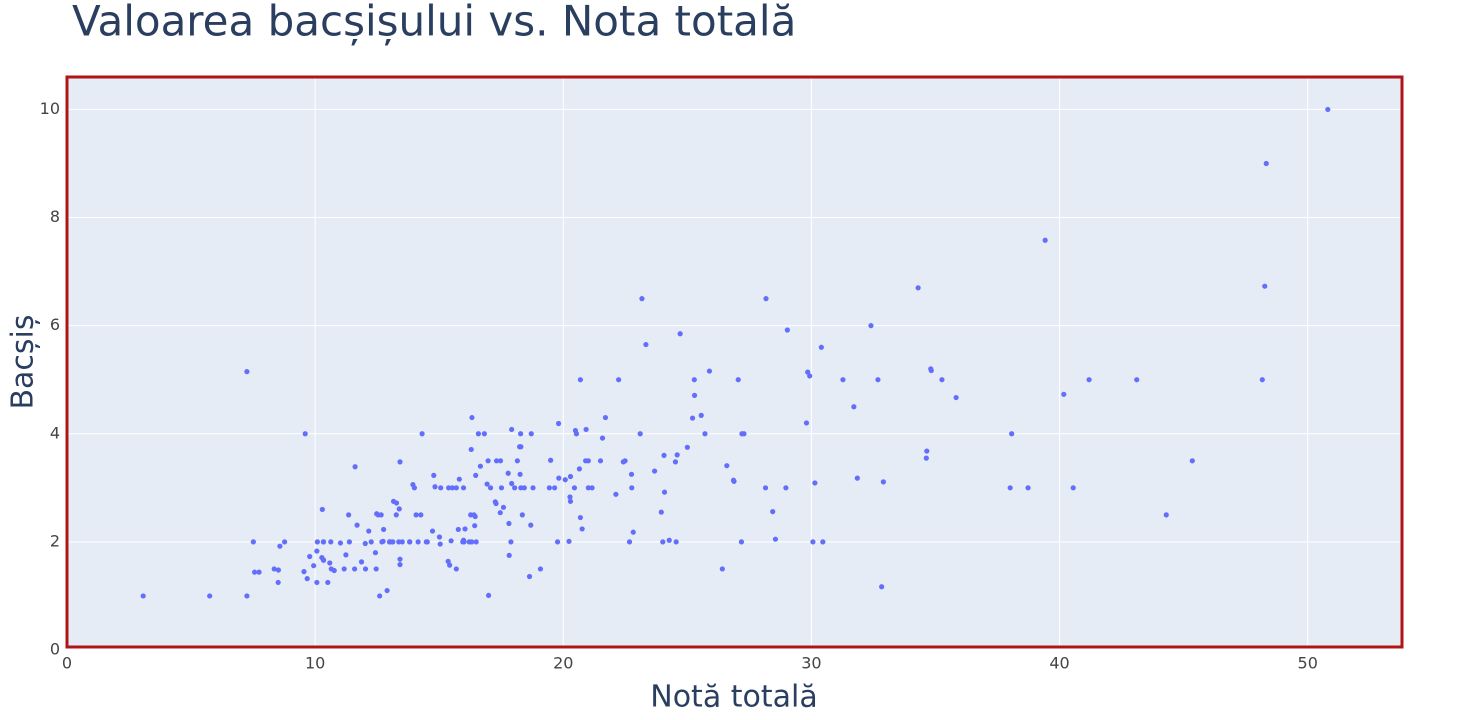  Describe the element at coordinates (811, 663) in the screenshot. I see `x-tick-label: 30` at that location.